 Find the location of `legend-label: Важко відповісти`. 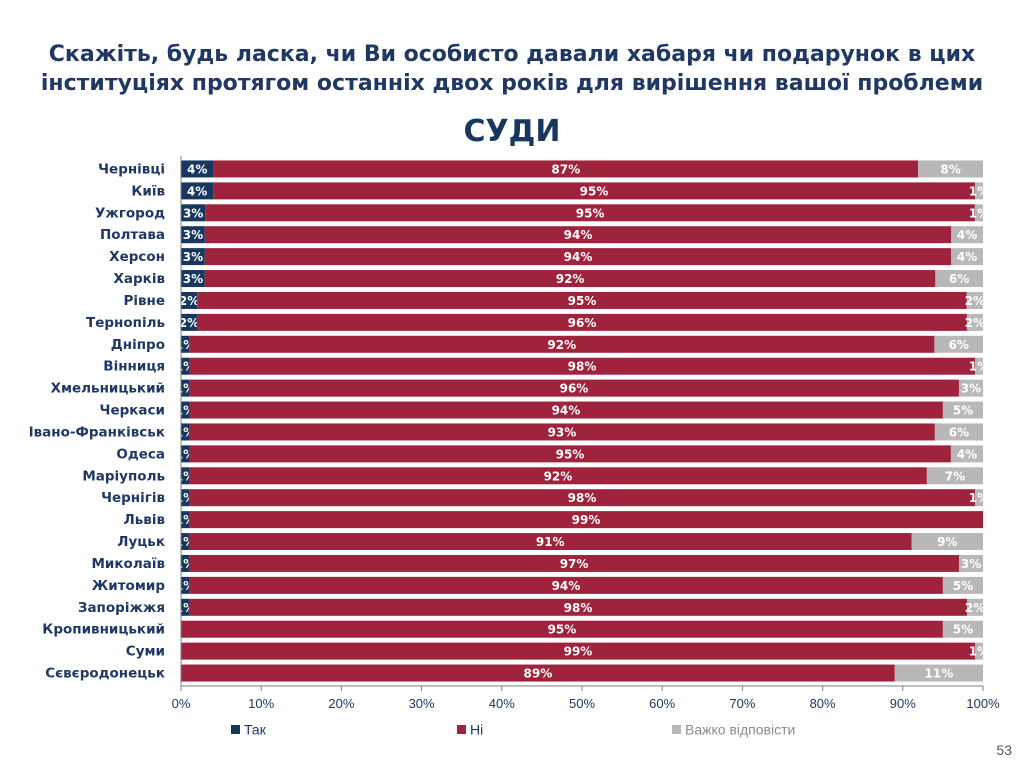

legend-label: Важко відповісти is located at coordinates (740, 730).